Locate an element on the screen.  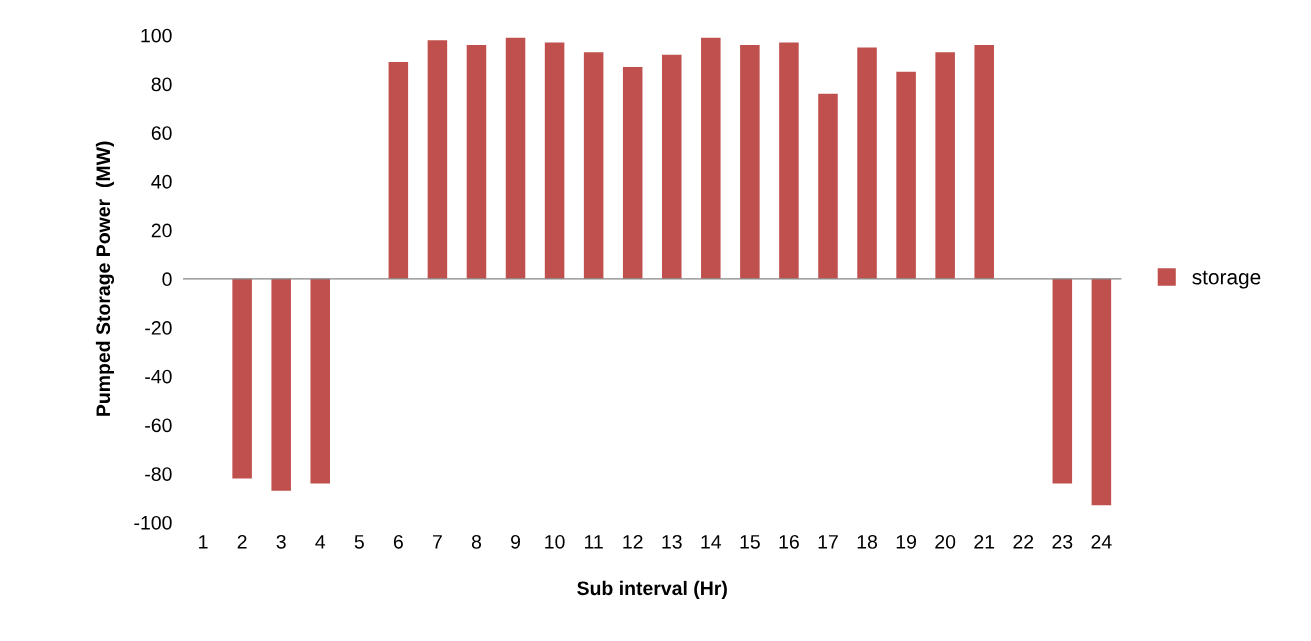
y-tick-label: 80 is located at coordinates (161, 84).